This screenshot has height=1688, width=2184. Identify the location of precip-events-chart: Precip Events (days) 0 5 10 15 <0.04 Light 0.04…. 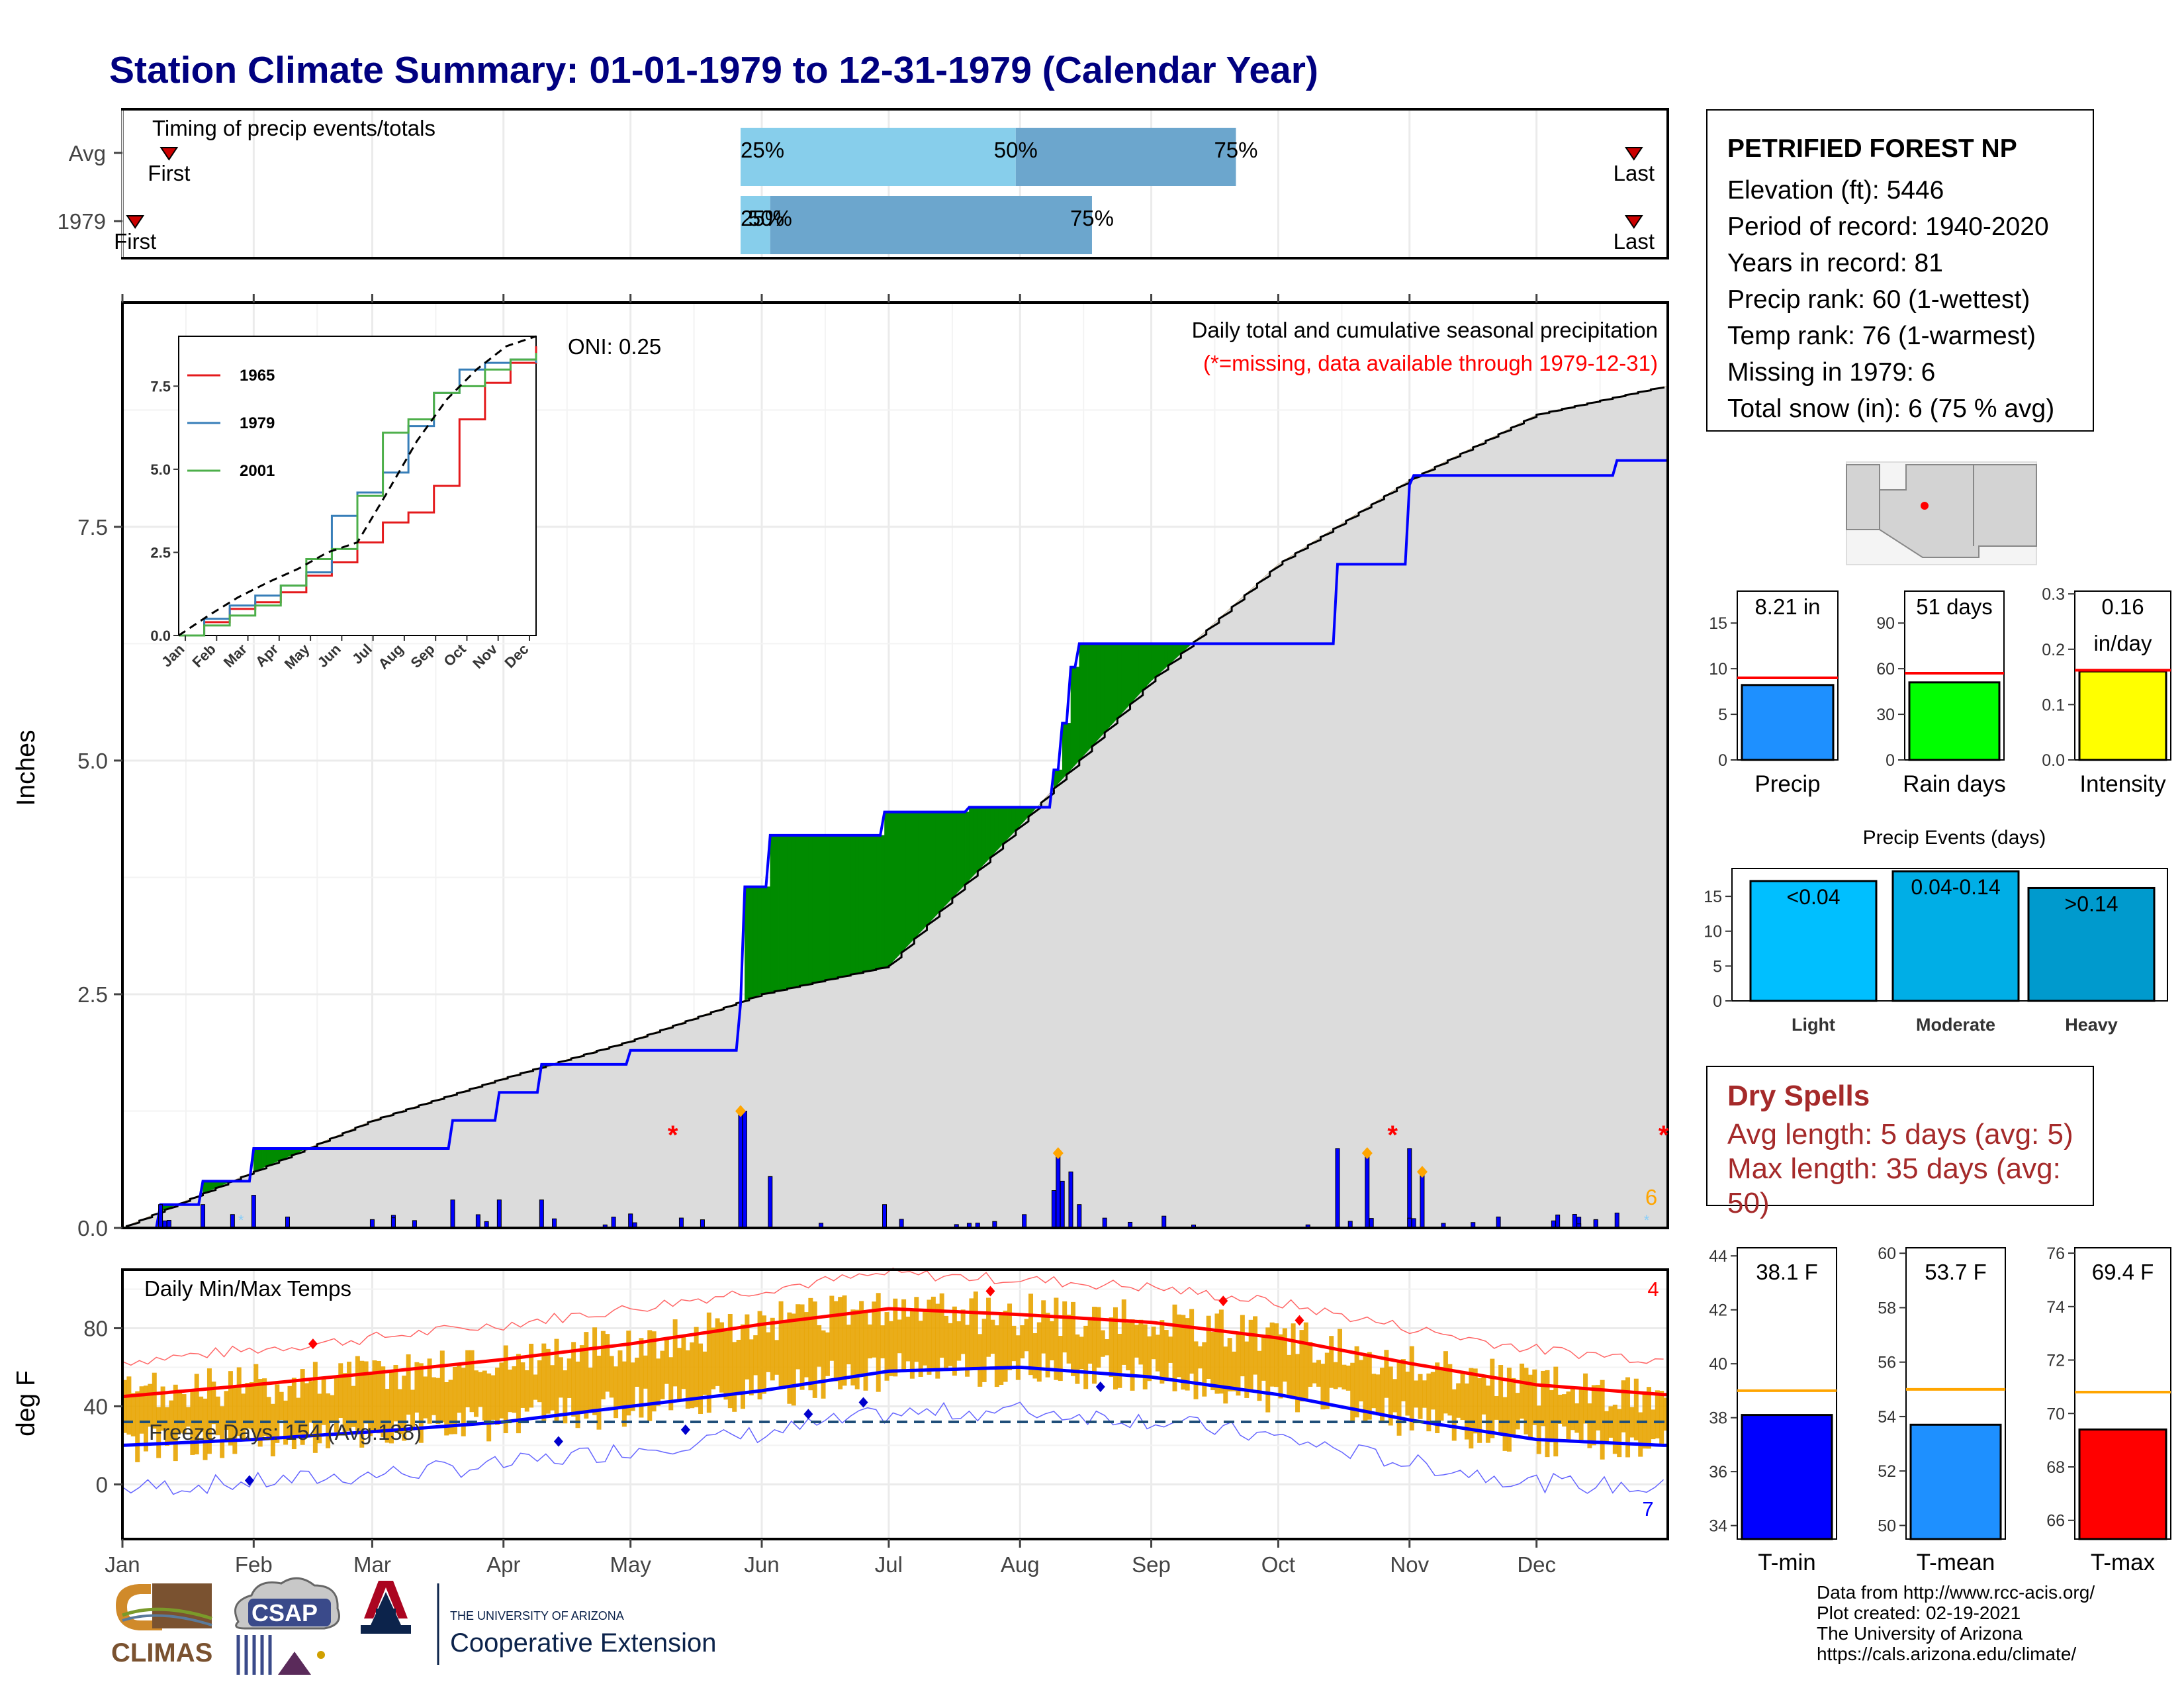
(1936, 931).